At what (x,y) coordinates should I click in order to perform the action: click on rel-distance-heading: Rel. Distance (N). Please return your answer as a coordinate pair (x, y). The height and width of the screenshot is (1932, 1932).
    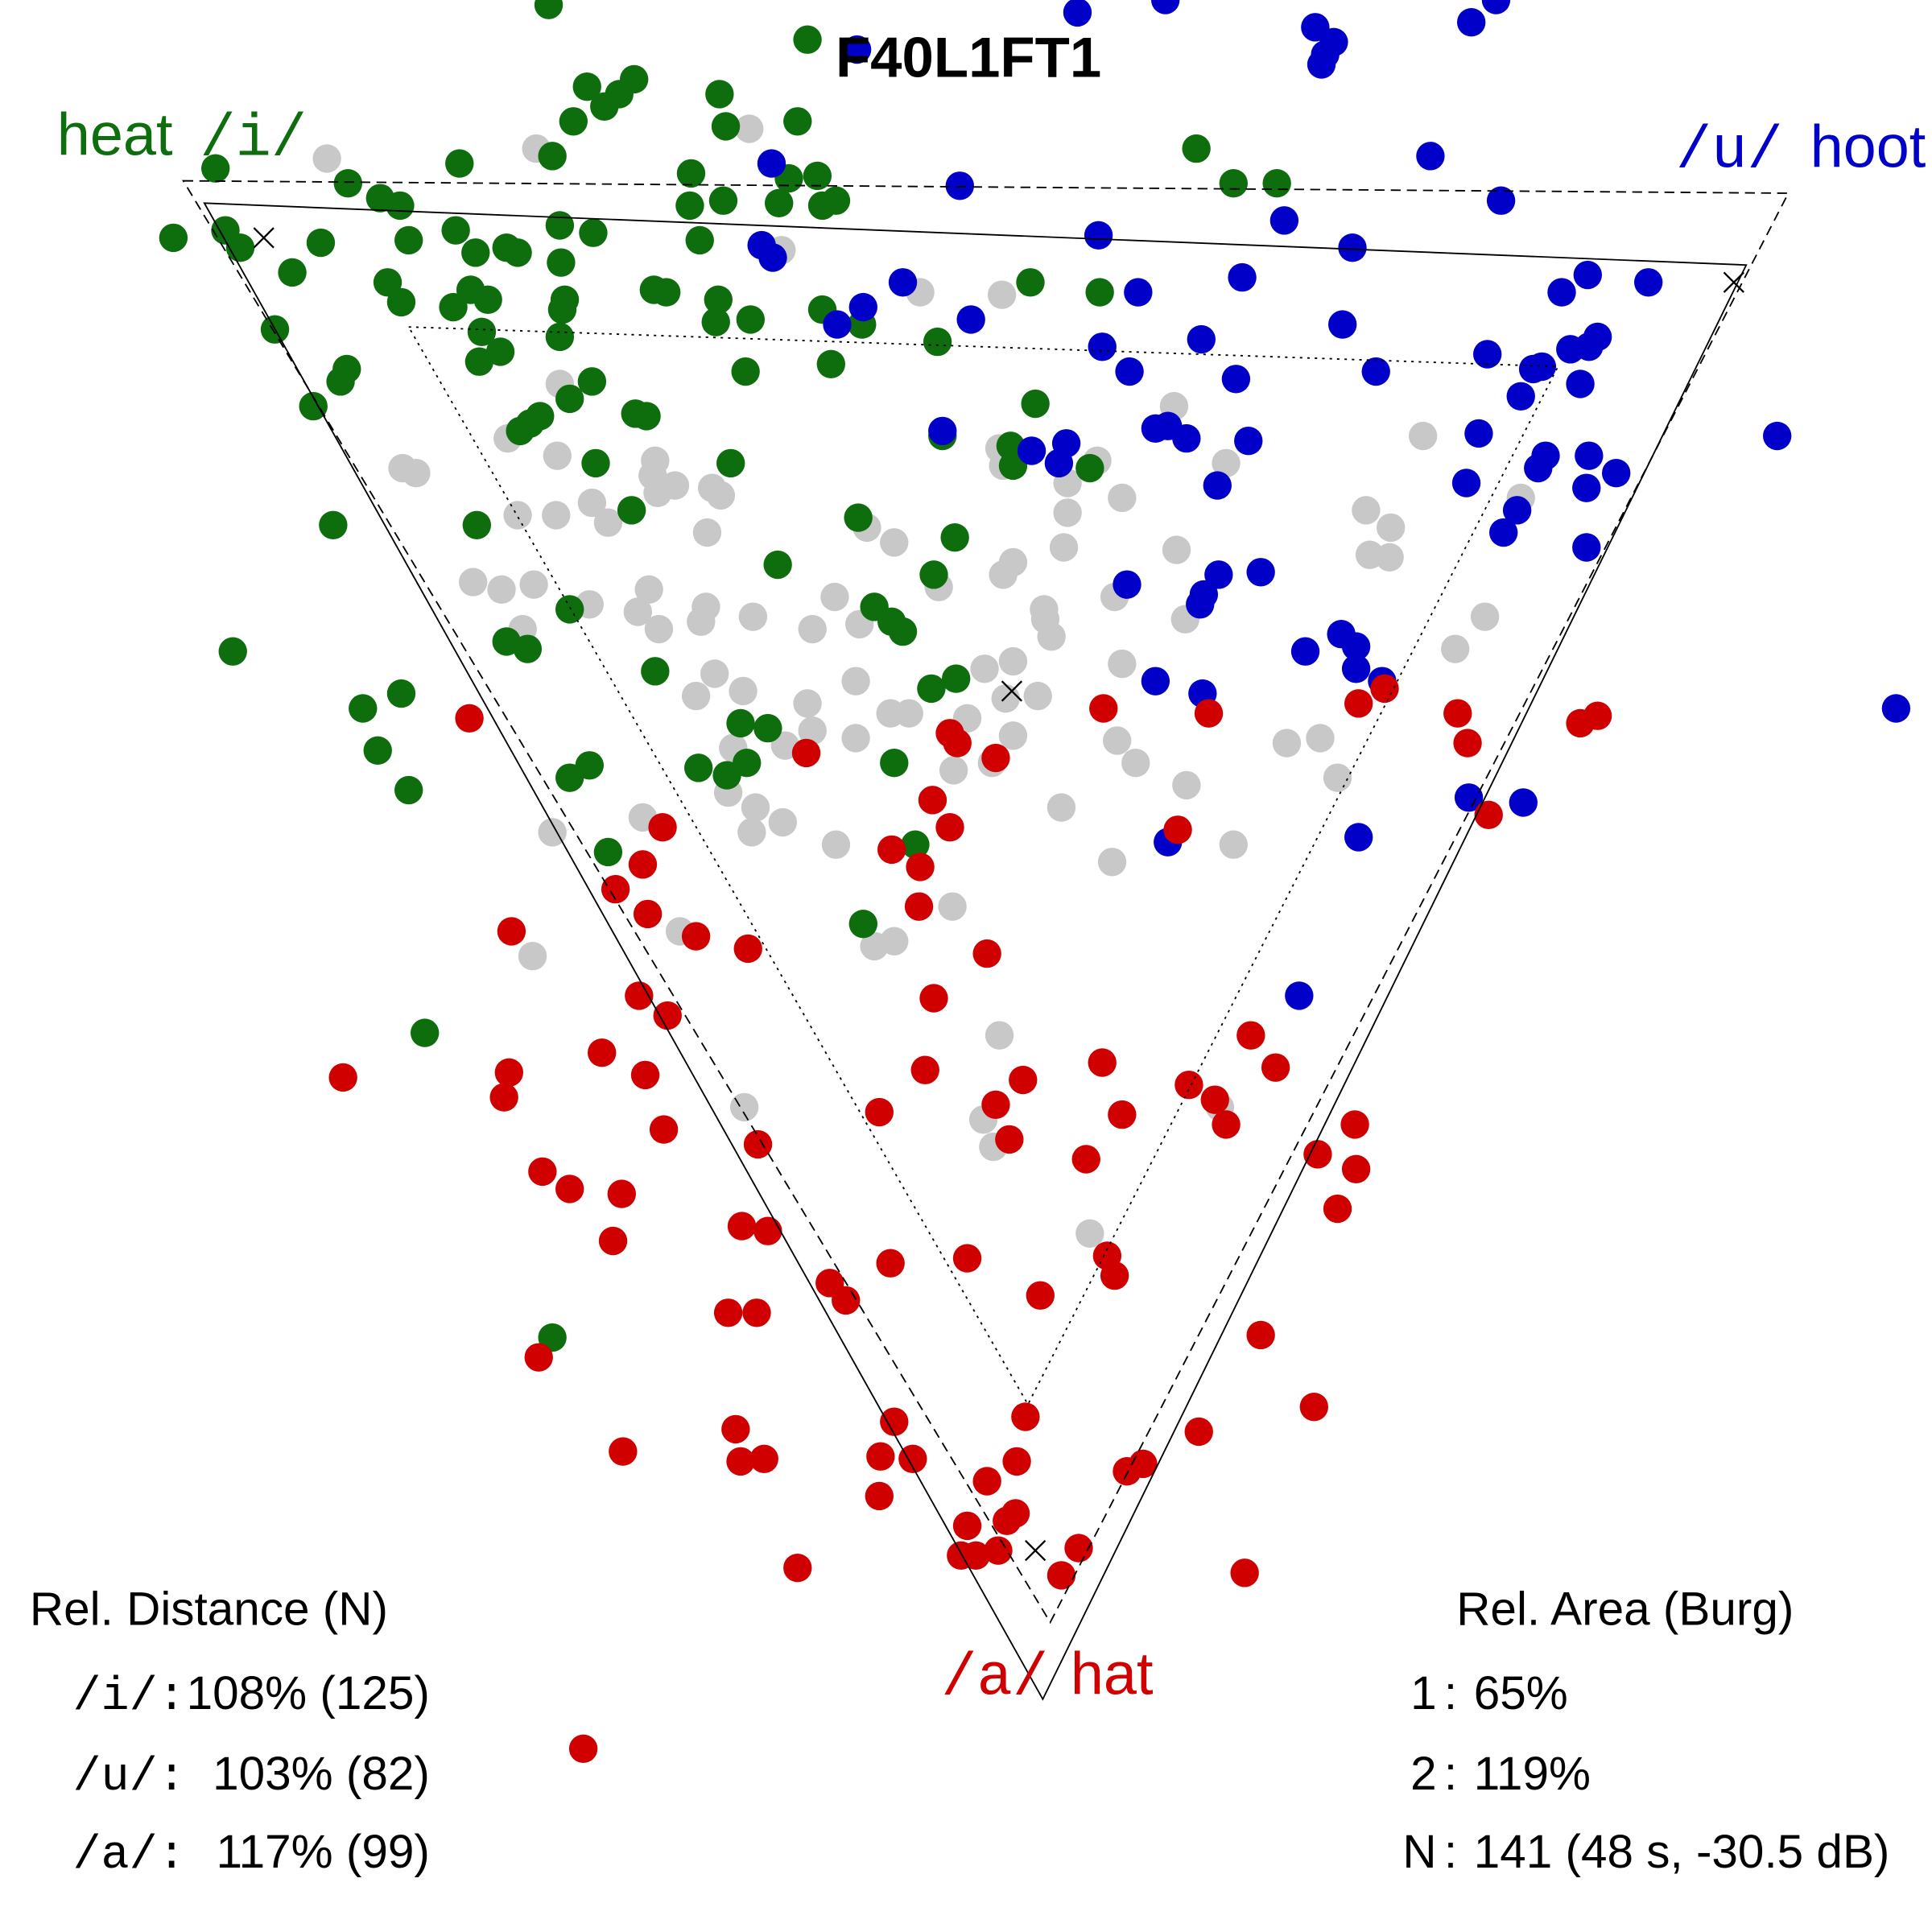
    Looking at the image, I should click on (209, 1609).